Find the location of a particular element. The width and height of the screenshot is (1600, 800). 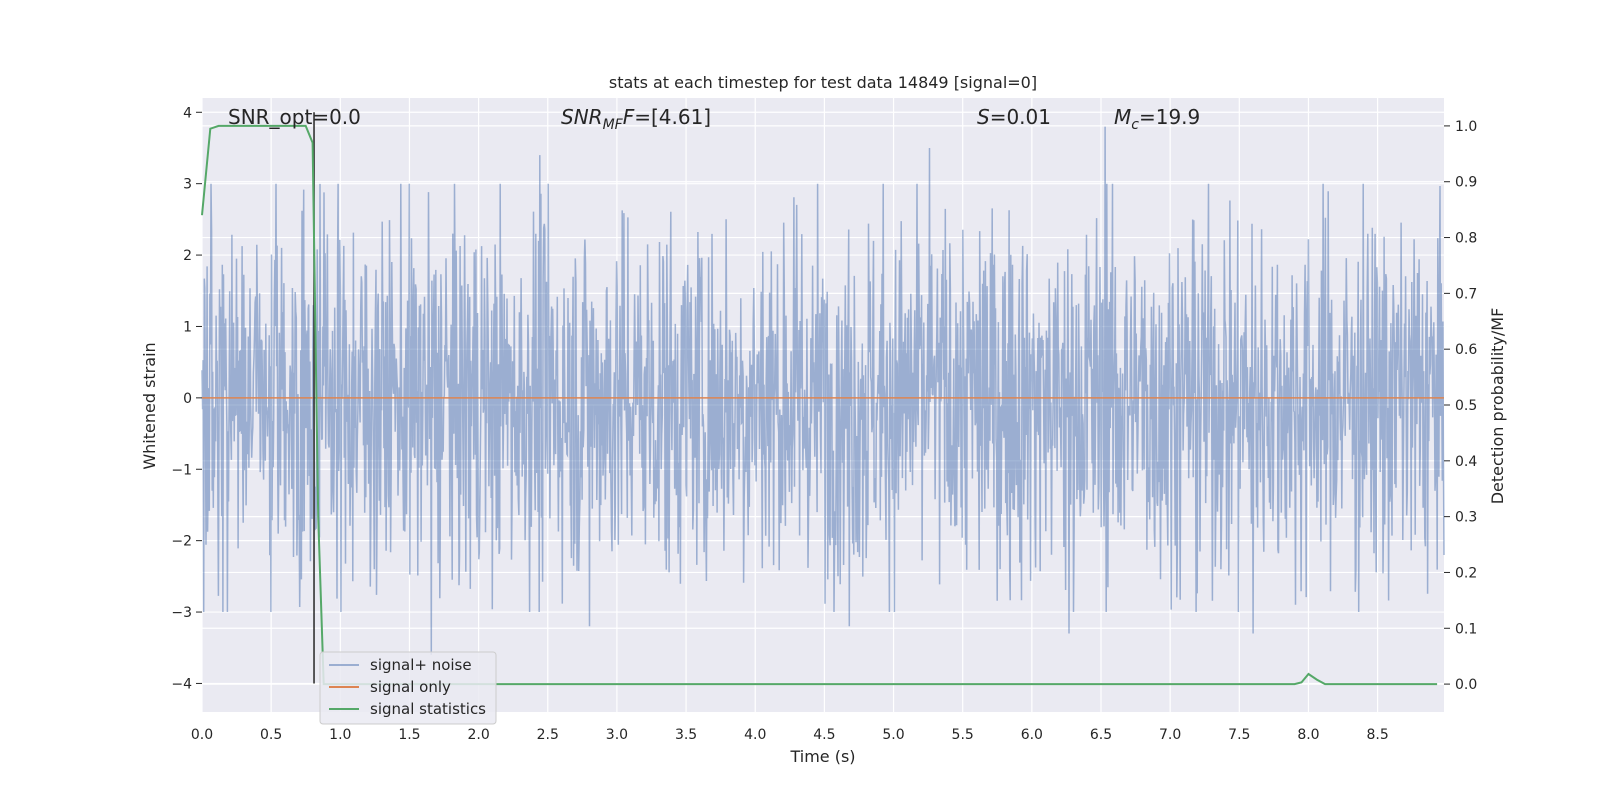

y-tick-label: −1 is located at coordinates (181, 470).